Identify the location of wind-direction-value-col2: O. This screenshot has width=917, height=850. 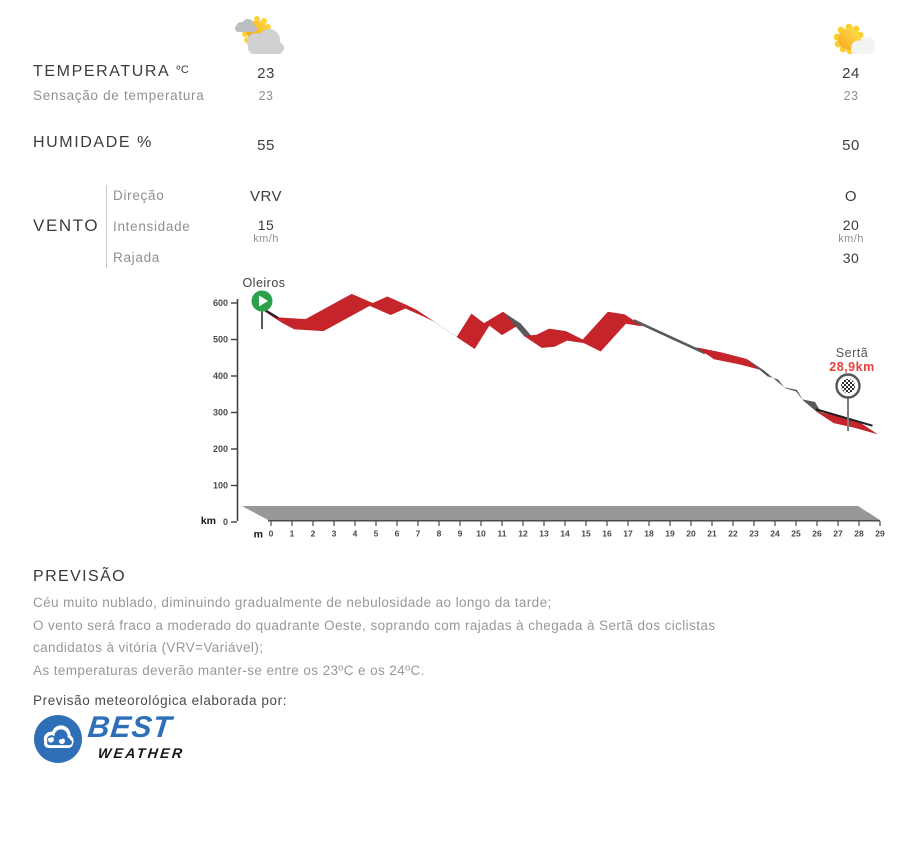
(851, 196).